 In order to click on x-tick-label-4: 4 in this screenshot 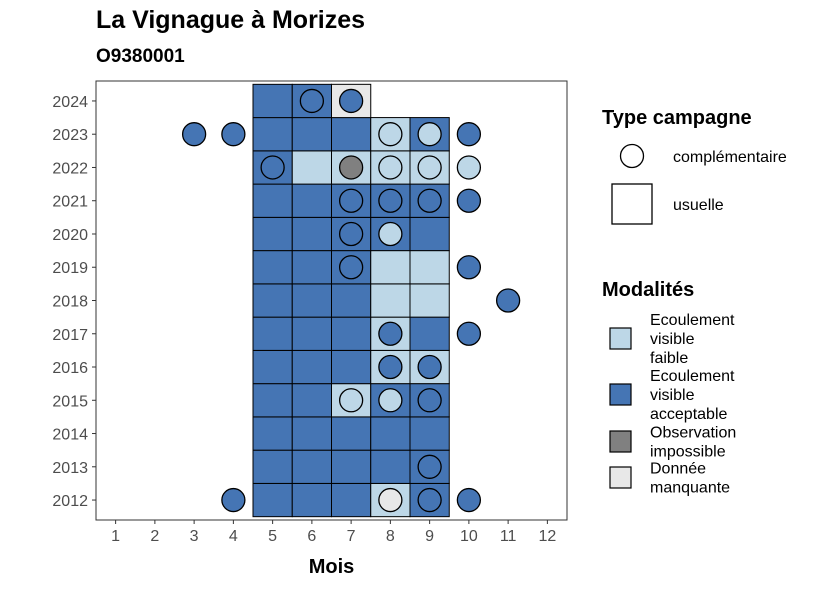, I will do `click(233, 536)`.